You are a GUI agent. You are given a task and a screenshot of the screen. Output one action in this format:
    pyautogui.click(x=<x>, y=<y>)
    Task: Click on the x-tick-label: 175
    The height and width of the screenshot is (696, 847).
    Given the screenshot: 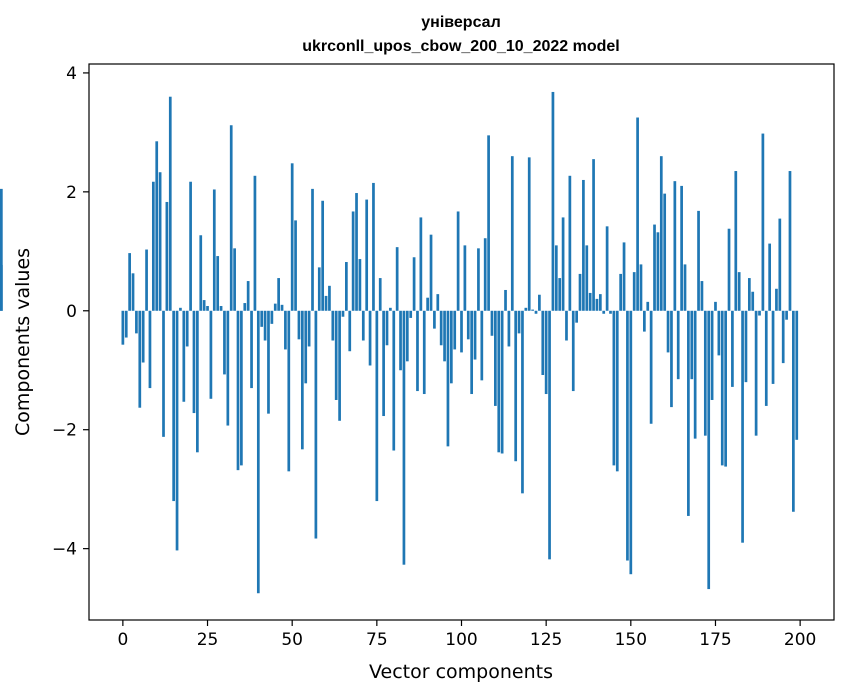 What is the action you would take?
    pyautogui.click(x=715, y=640)
    